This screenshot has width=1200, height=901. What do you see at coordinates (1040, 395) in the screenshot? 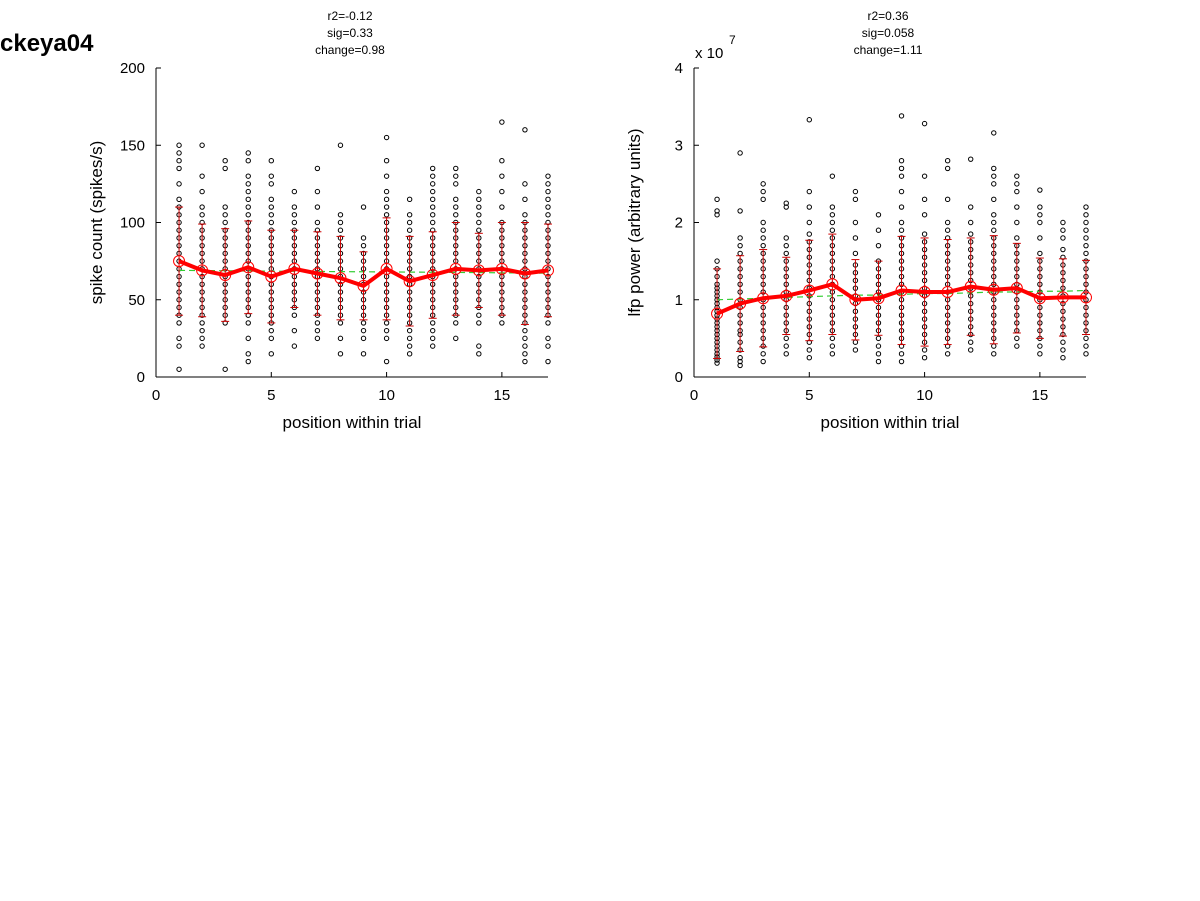
I see `x-tick-label: 15` at bounding box center [1040, 395].